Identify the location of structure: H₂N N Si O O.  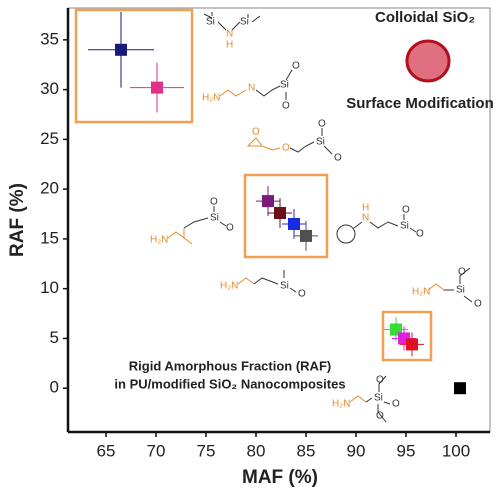
(251, 86).